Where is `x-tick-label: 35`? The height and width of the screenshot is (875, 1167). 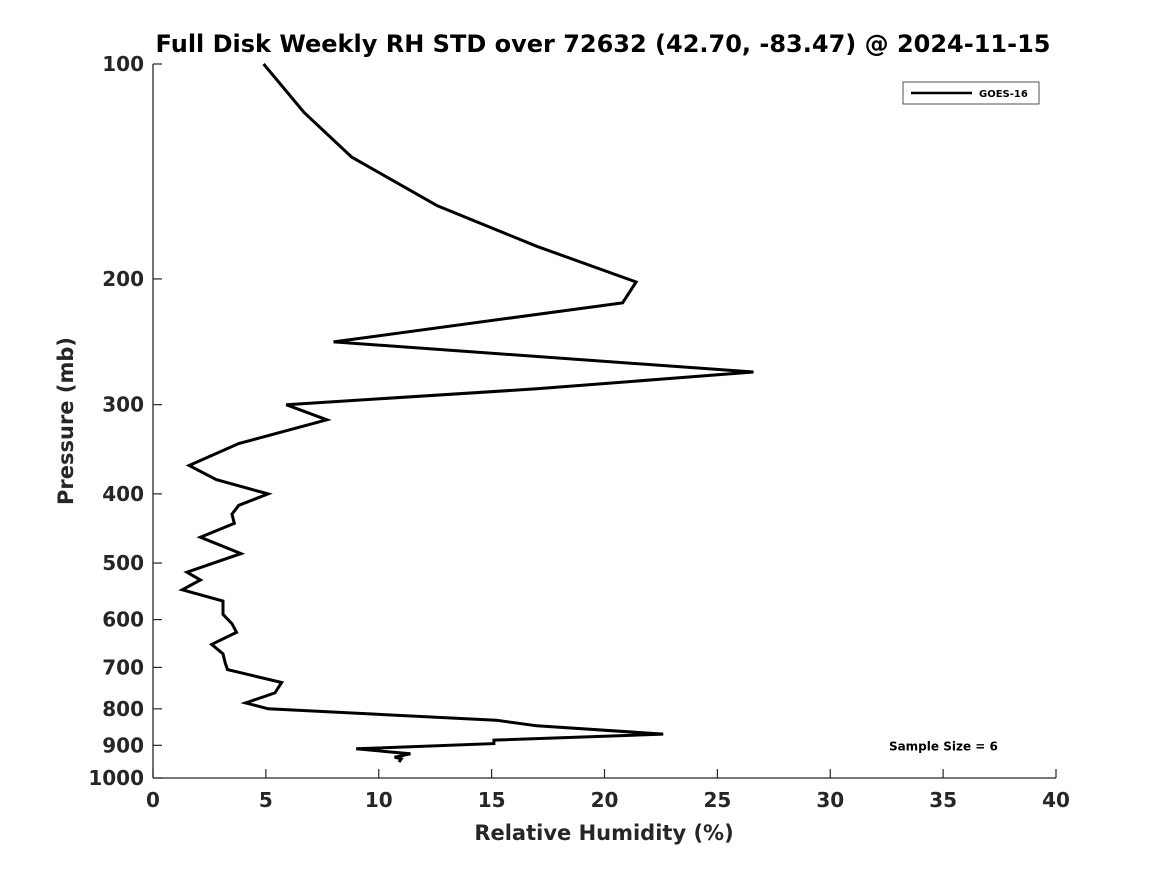
x-tick-label: 35 is located at coordinates (943, 800).